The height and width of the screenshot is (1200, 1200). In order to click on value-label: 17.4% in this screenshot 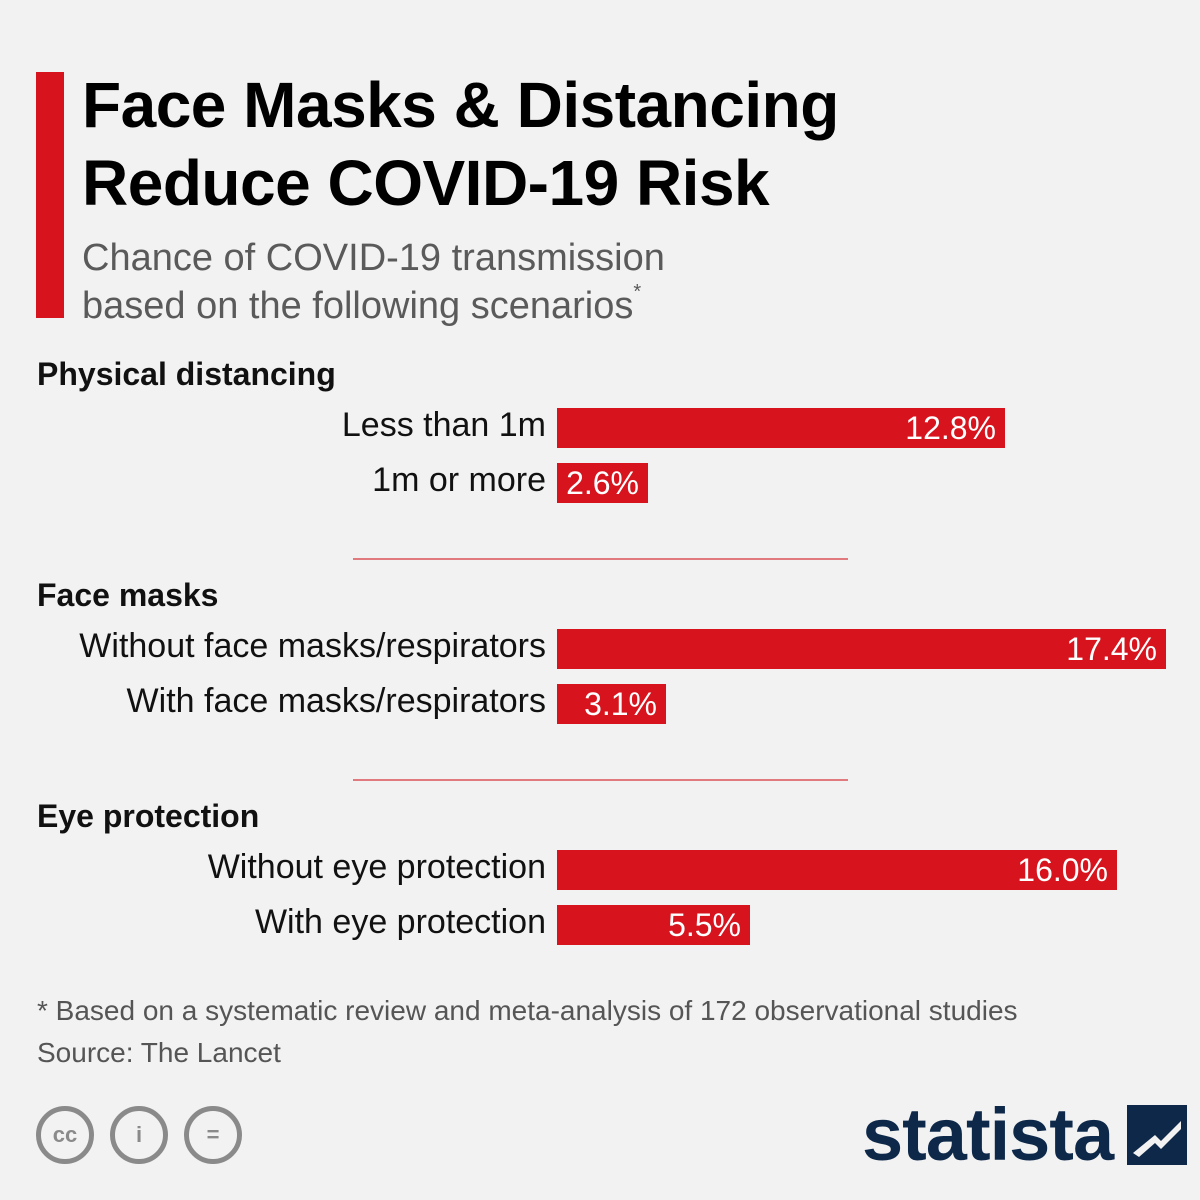, I will do `click(1111, 649)`.